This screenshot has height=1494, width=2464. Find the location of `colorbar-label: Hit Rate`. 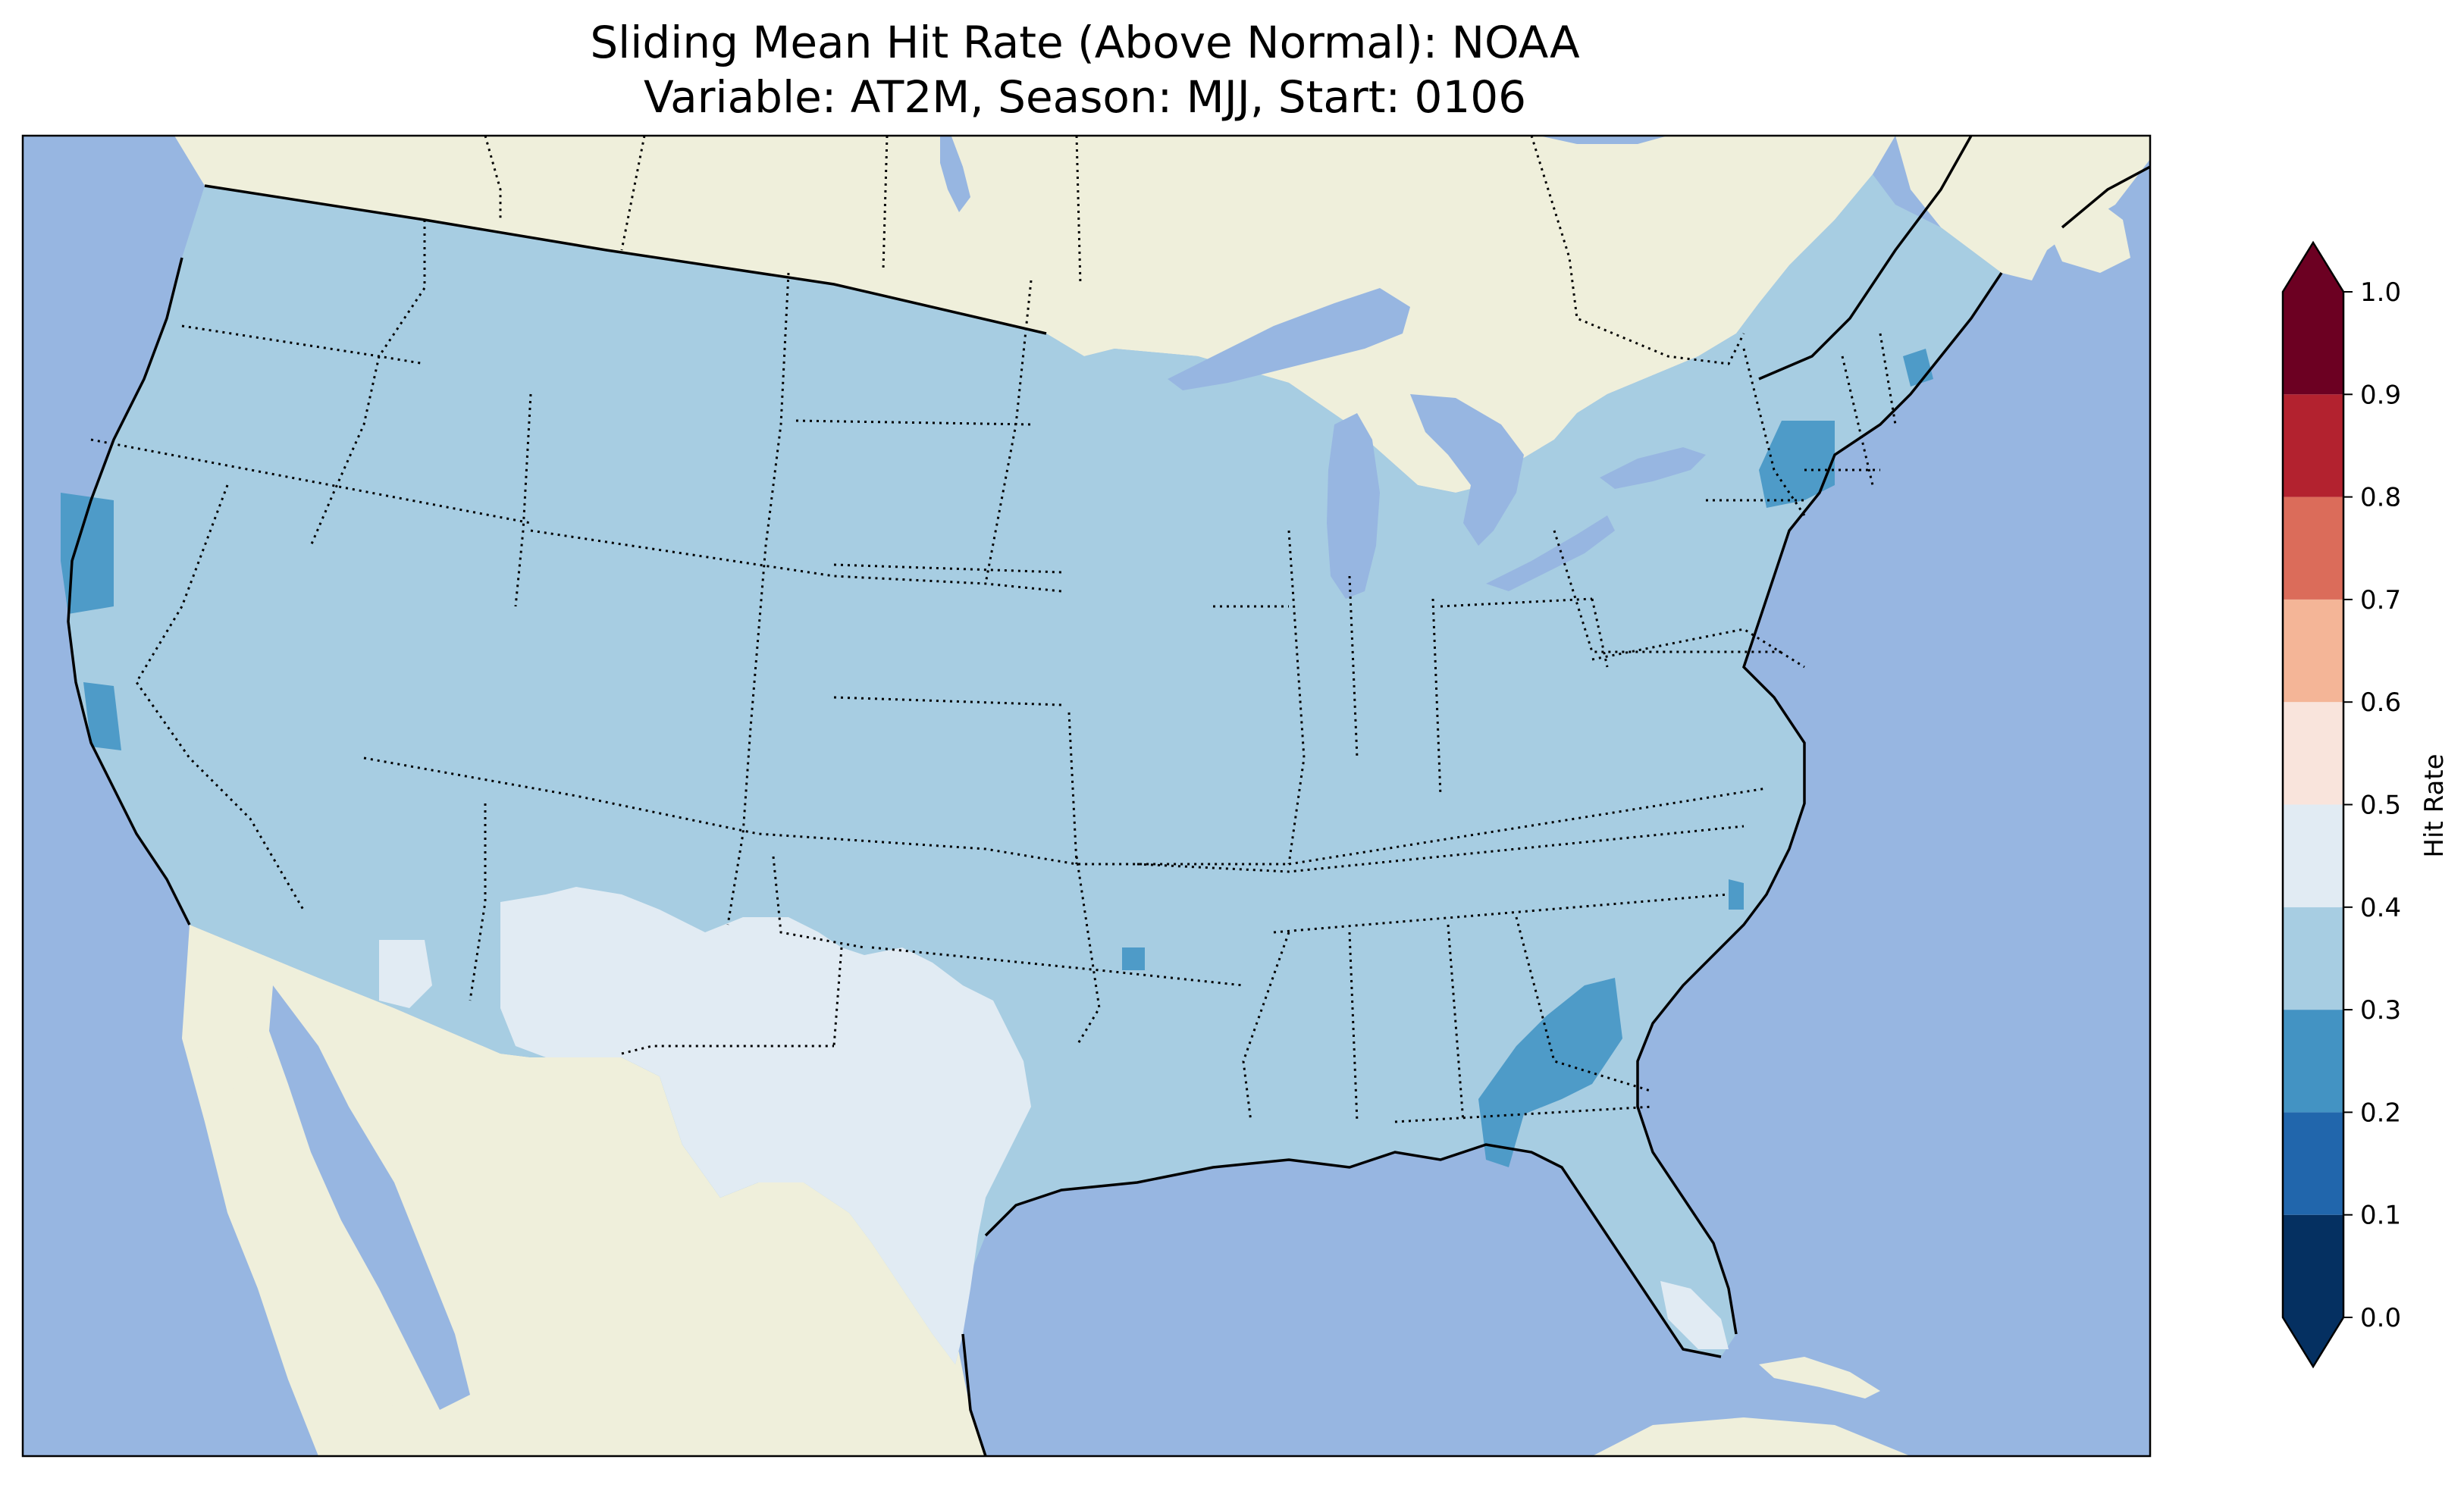

colorbar-label: Hit Rate is located at coordinates (2434, 805).